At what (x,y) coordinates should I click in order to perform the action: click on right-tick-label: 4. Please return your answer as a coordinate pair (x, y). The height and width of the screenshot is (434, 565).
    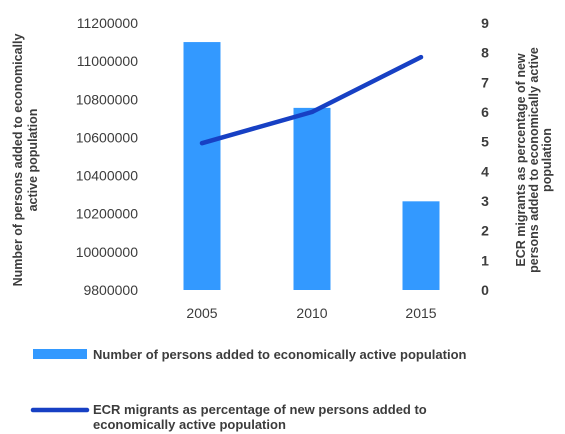
    Looking at the image, I should click on (485, 171).